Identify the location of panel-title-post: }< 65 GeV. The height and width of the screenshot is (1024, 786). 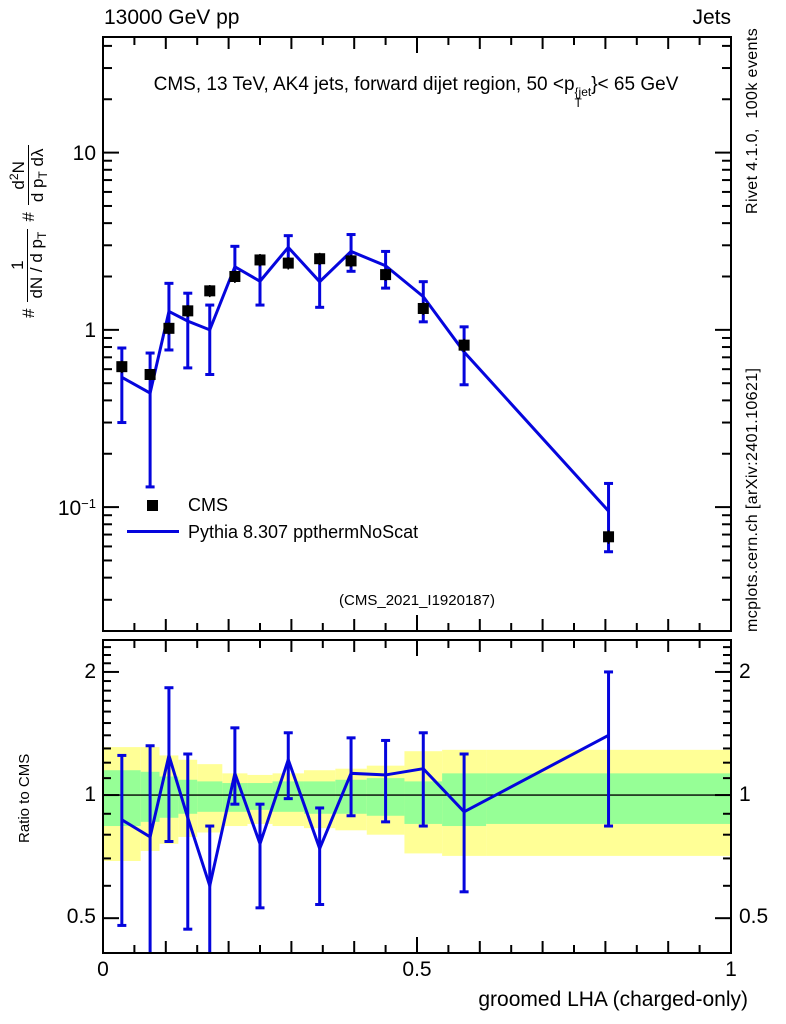
(635, 84).